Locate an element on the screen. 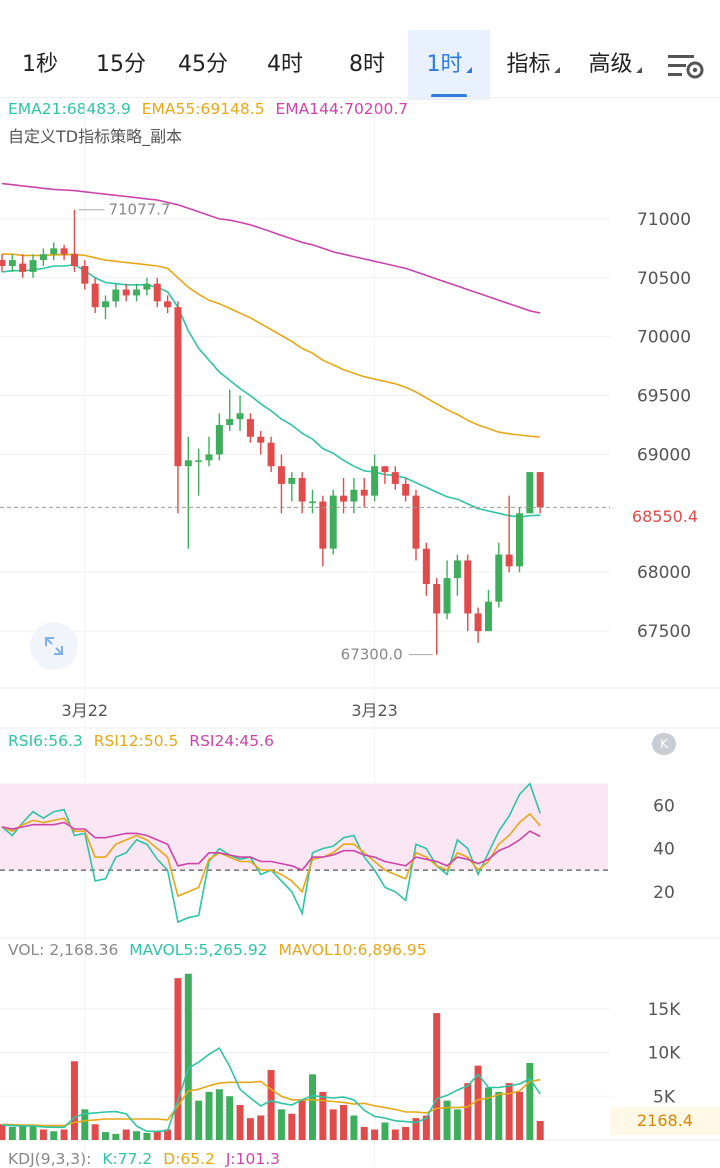 The width and height of the screenshot is (720, 1168). tab-1h: 1时 is located at coordinates (449, 65).